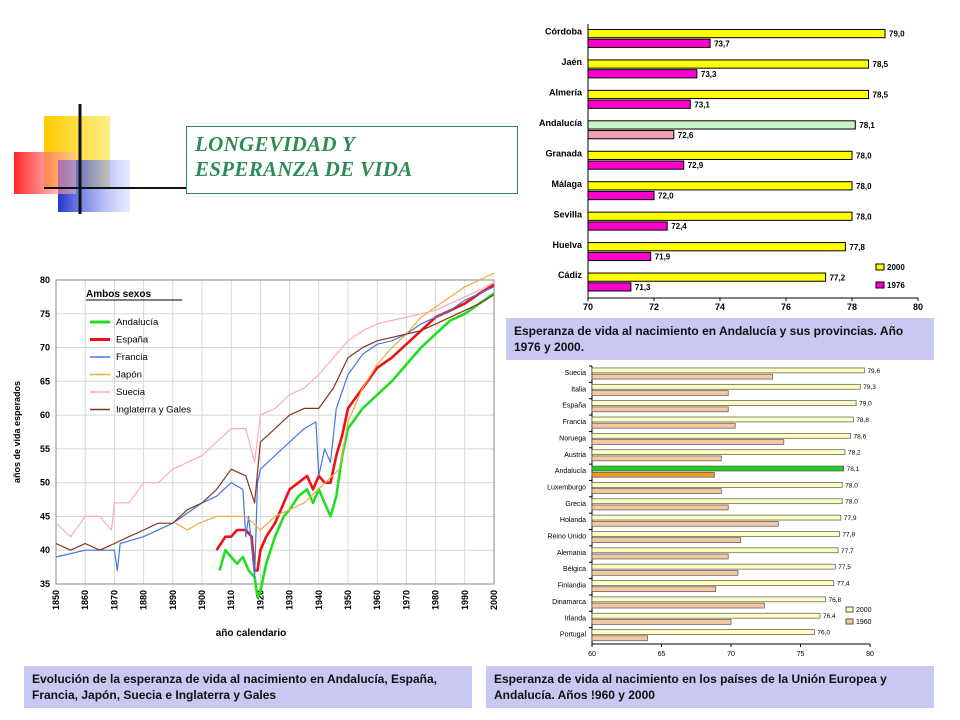 This screenshot has width=960, height=720. I want to click on x-tick-label: 65, so click(662, 654).